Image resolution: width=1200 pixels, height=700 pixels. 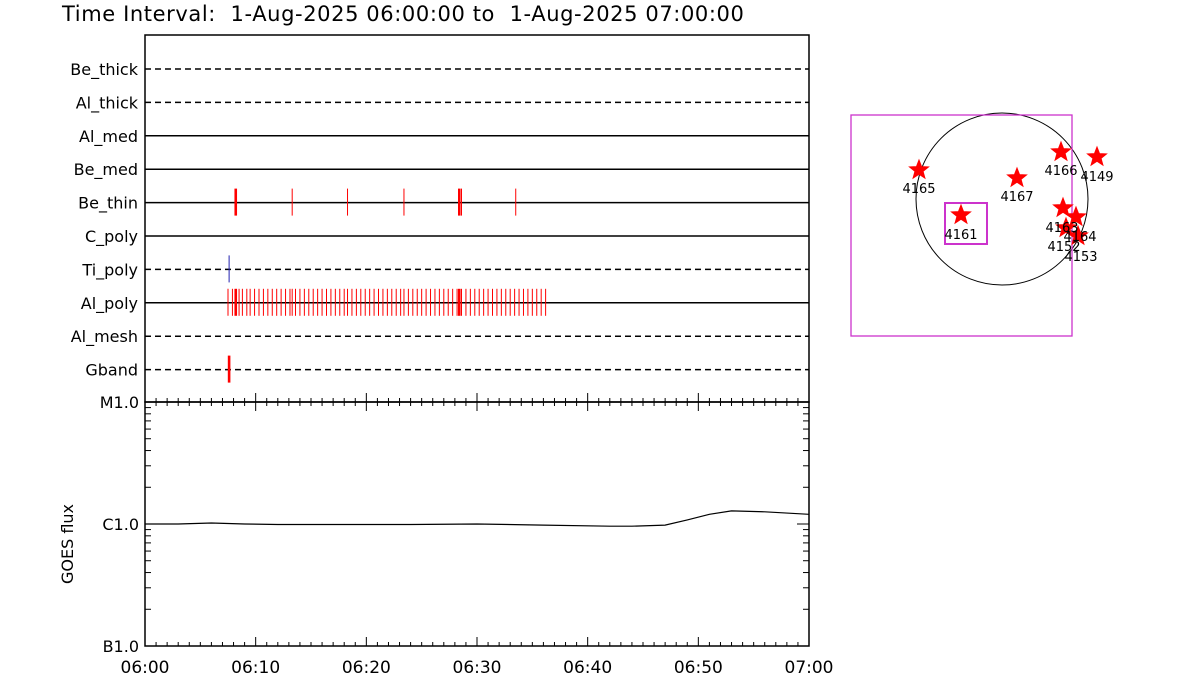 I want to click on goes-xtick-label: 06:40, so click(x=587, y=668).